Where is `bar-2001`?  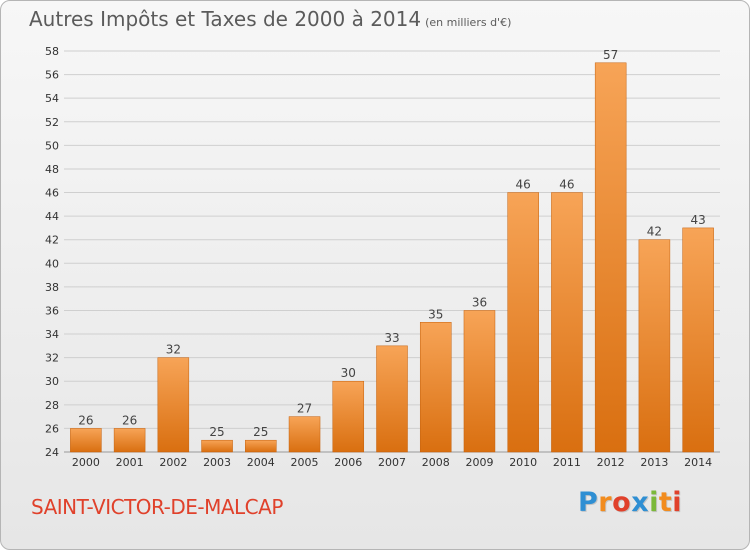 bar-2001 is located at coordinates (129, 440).